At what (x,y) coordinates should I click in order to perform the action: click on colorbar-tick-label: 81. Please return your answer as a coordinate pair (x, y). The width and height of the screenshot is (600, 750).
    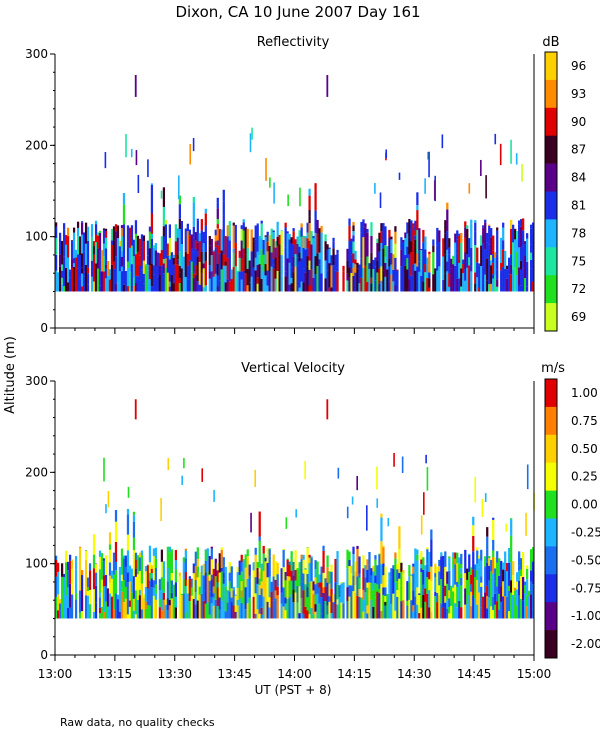
    Looking at the image, I should click on (578, 205).